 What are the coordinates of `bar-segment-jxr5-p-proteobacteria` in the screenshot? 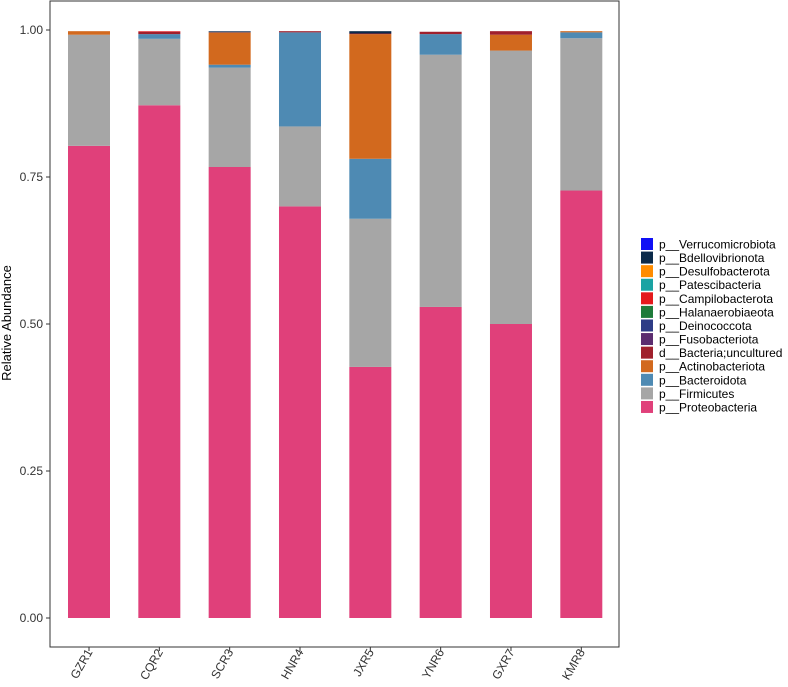 It's located at (370, 492).